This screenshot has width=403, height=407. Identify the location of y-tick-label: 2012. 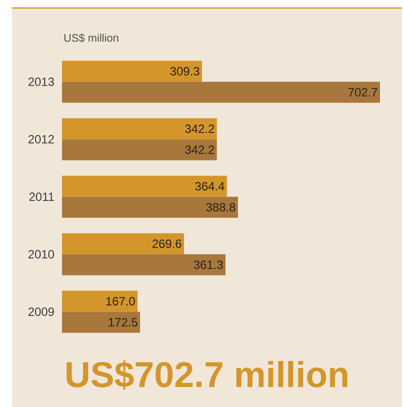
(41, 139).